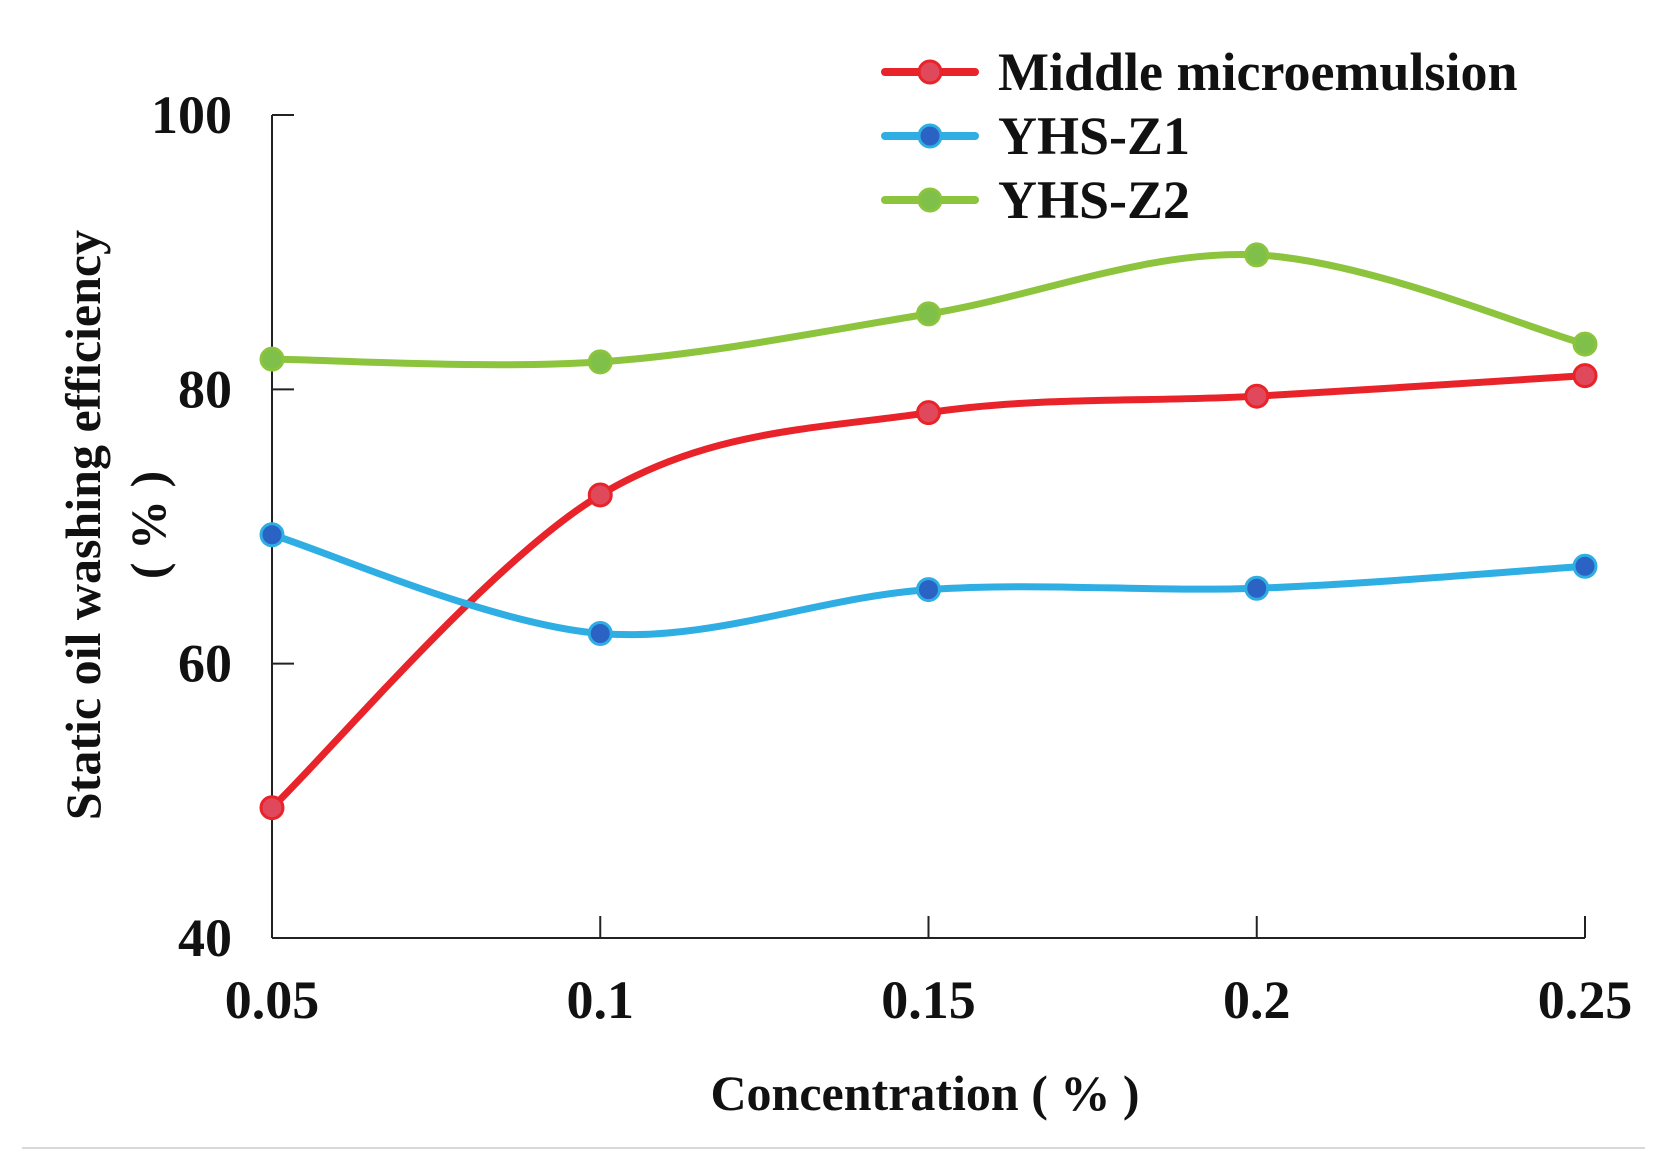 This screenshot has height=1168, width=1667. What do you see at coordinates (1094, 136) in the screenshot?
I see `legend-label: YHS-Z1` at bounding box center [1094, 136].